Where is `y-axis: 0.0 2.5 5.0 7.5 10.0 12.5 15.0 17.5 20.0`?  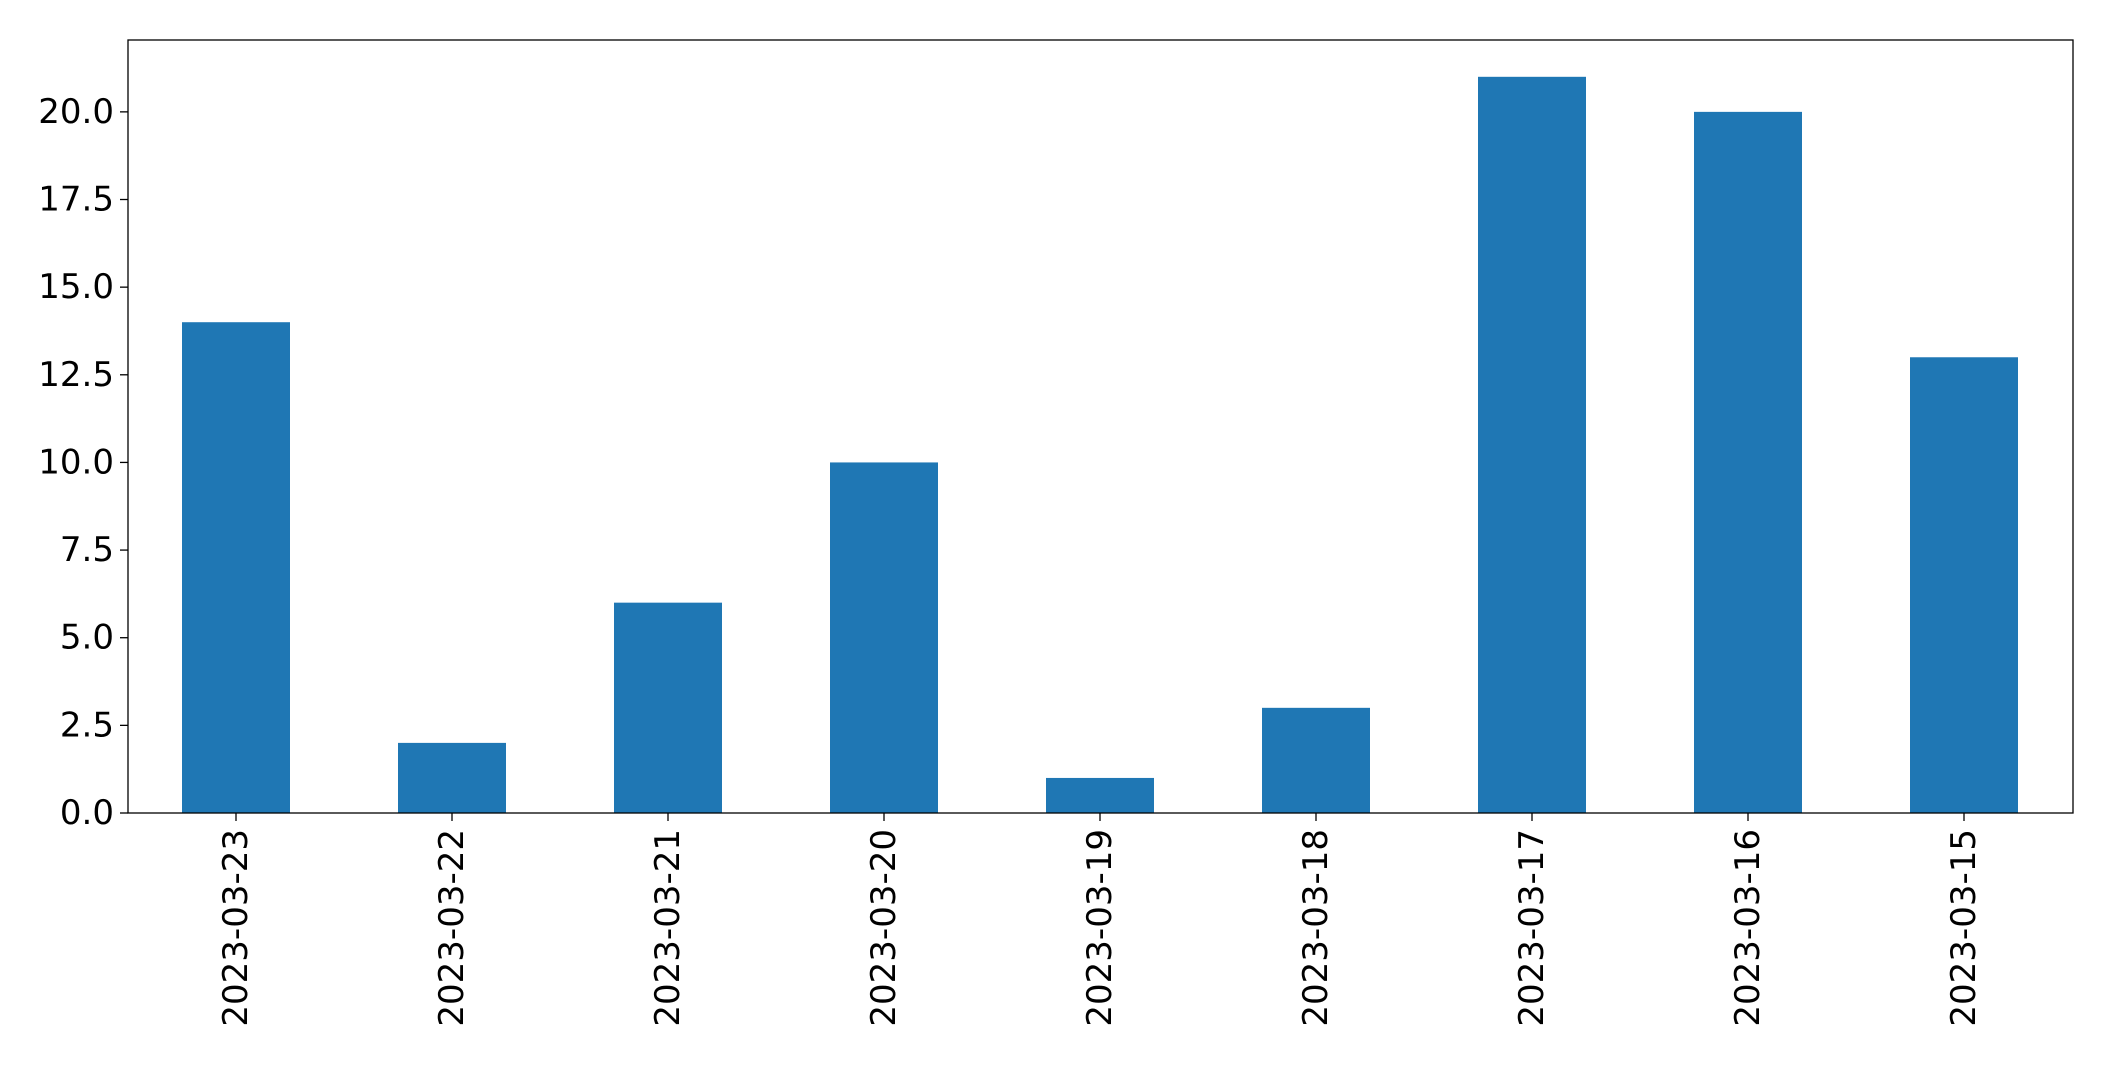 y-axis: 0.0 2.5 5.0 7.5 10.0 12.5 15.0 17.5 20.0 is located at coordinates (83, 462).